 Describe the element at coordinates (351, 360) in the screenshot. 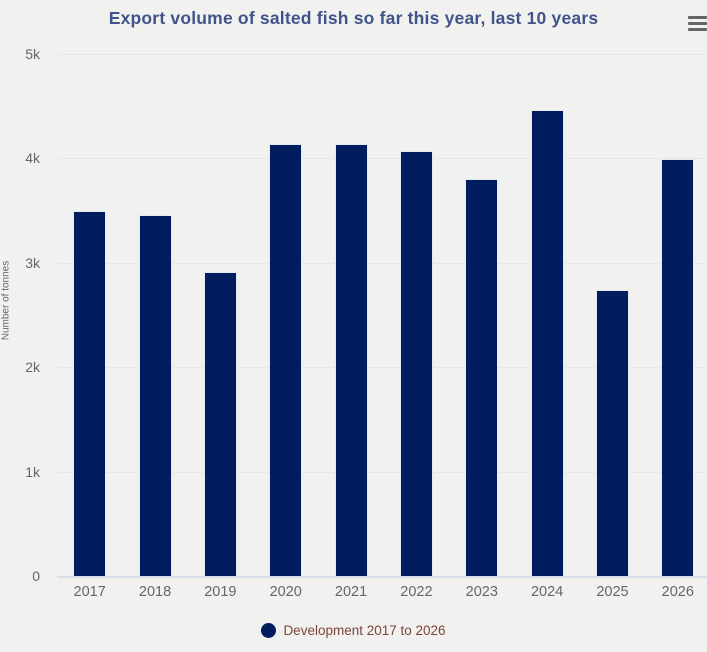

I see `bar-2021` at that location.